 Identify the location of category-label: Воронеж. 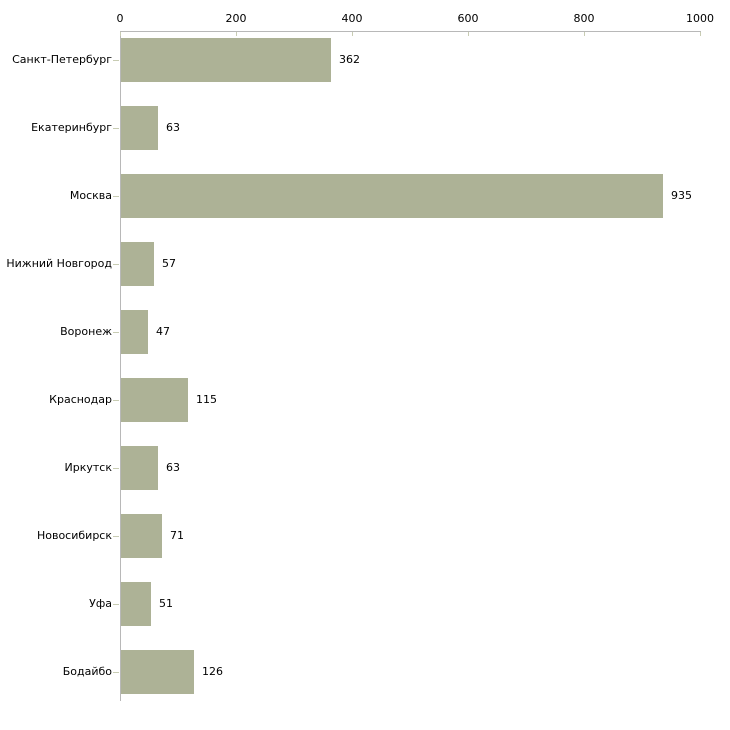
(86, 331).